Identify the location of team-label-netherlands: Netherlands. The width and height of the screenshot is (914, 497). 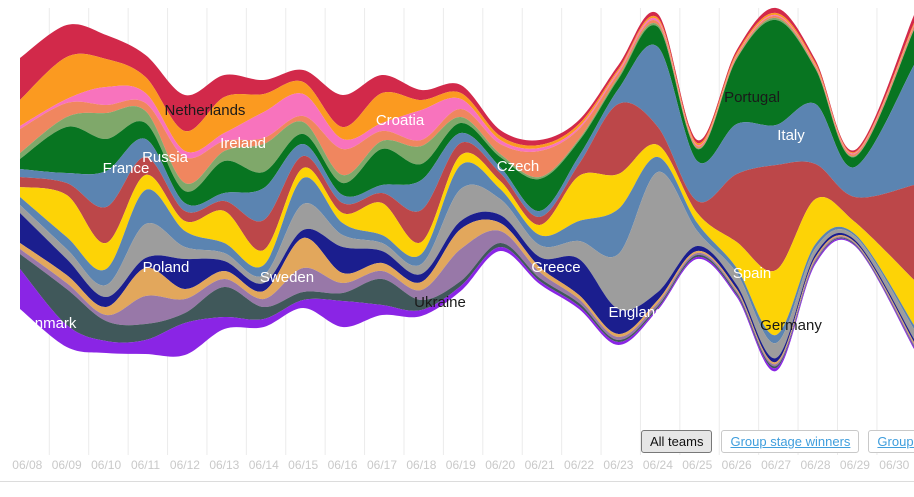
(205, 110).